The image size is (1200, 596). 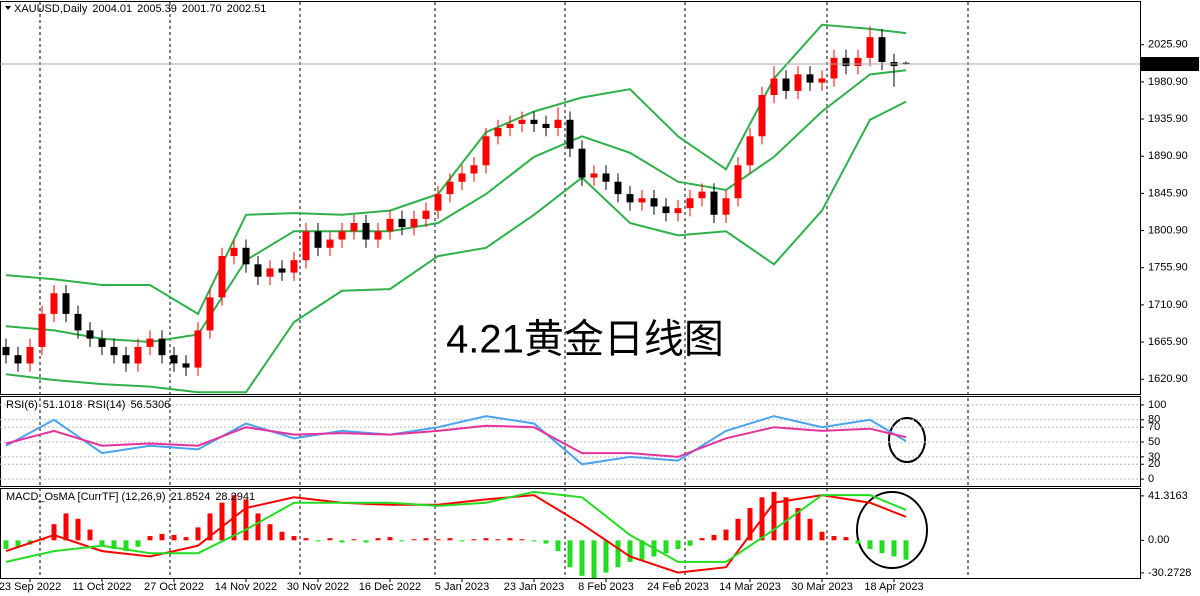 I want to click on x-tick-label: 14 Nov 2022, so click(x=246, y=587).